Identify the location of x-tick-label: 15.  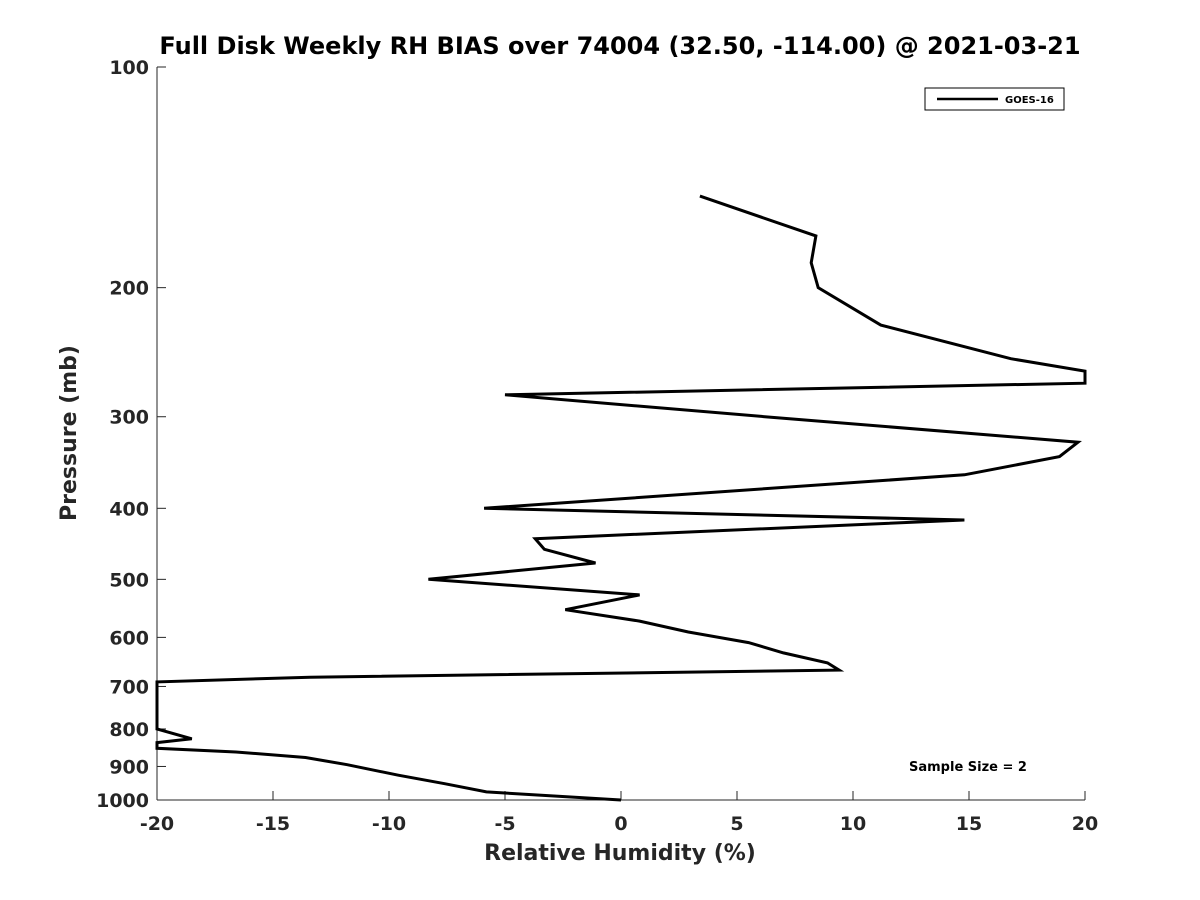
(969, 824).